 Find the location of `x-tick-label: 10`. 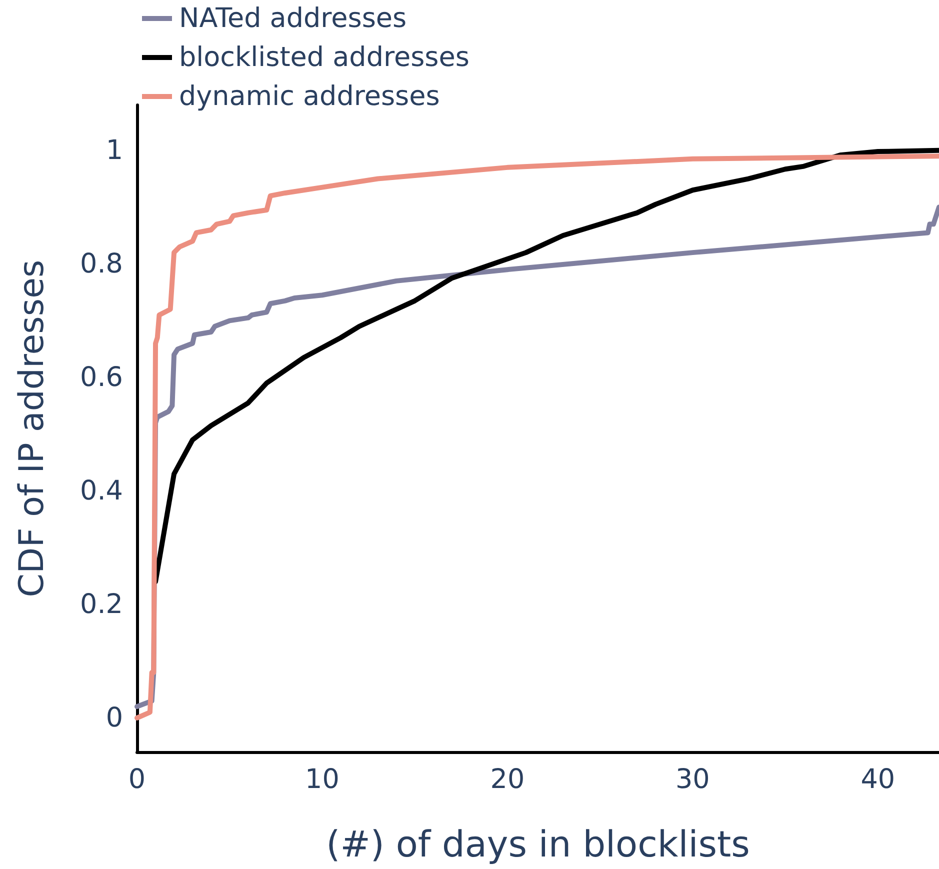

x-tick-label: 10 is located at coordinates (322, 779).